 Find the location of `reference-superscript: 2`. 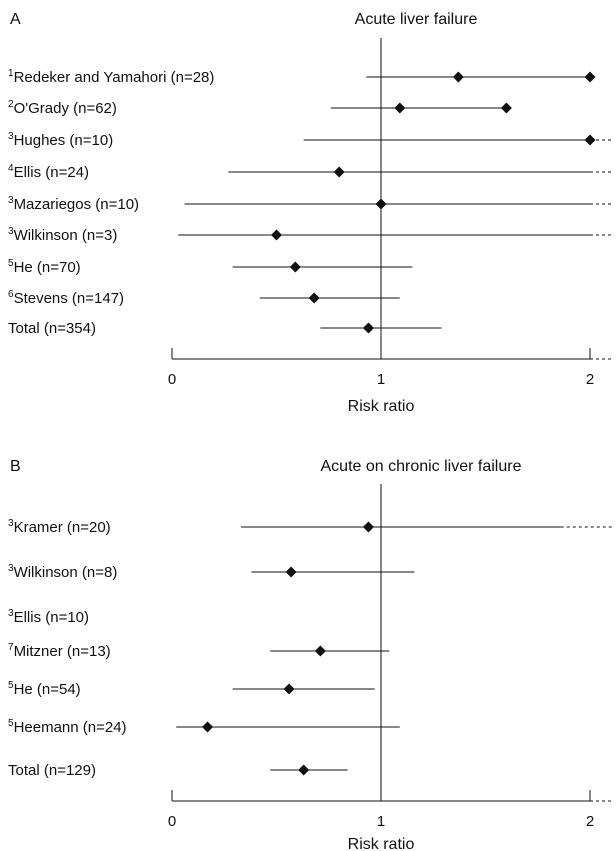

reference-superscript: 2 is located at coordinates (11, 104).